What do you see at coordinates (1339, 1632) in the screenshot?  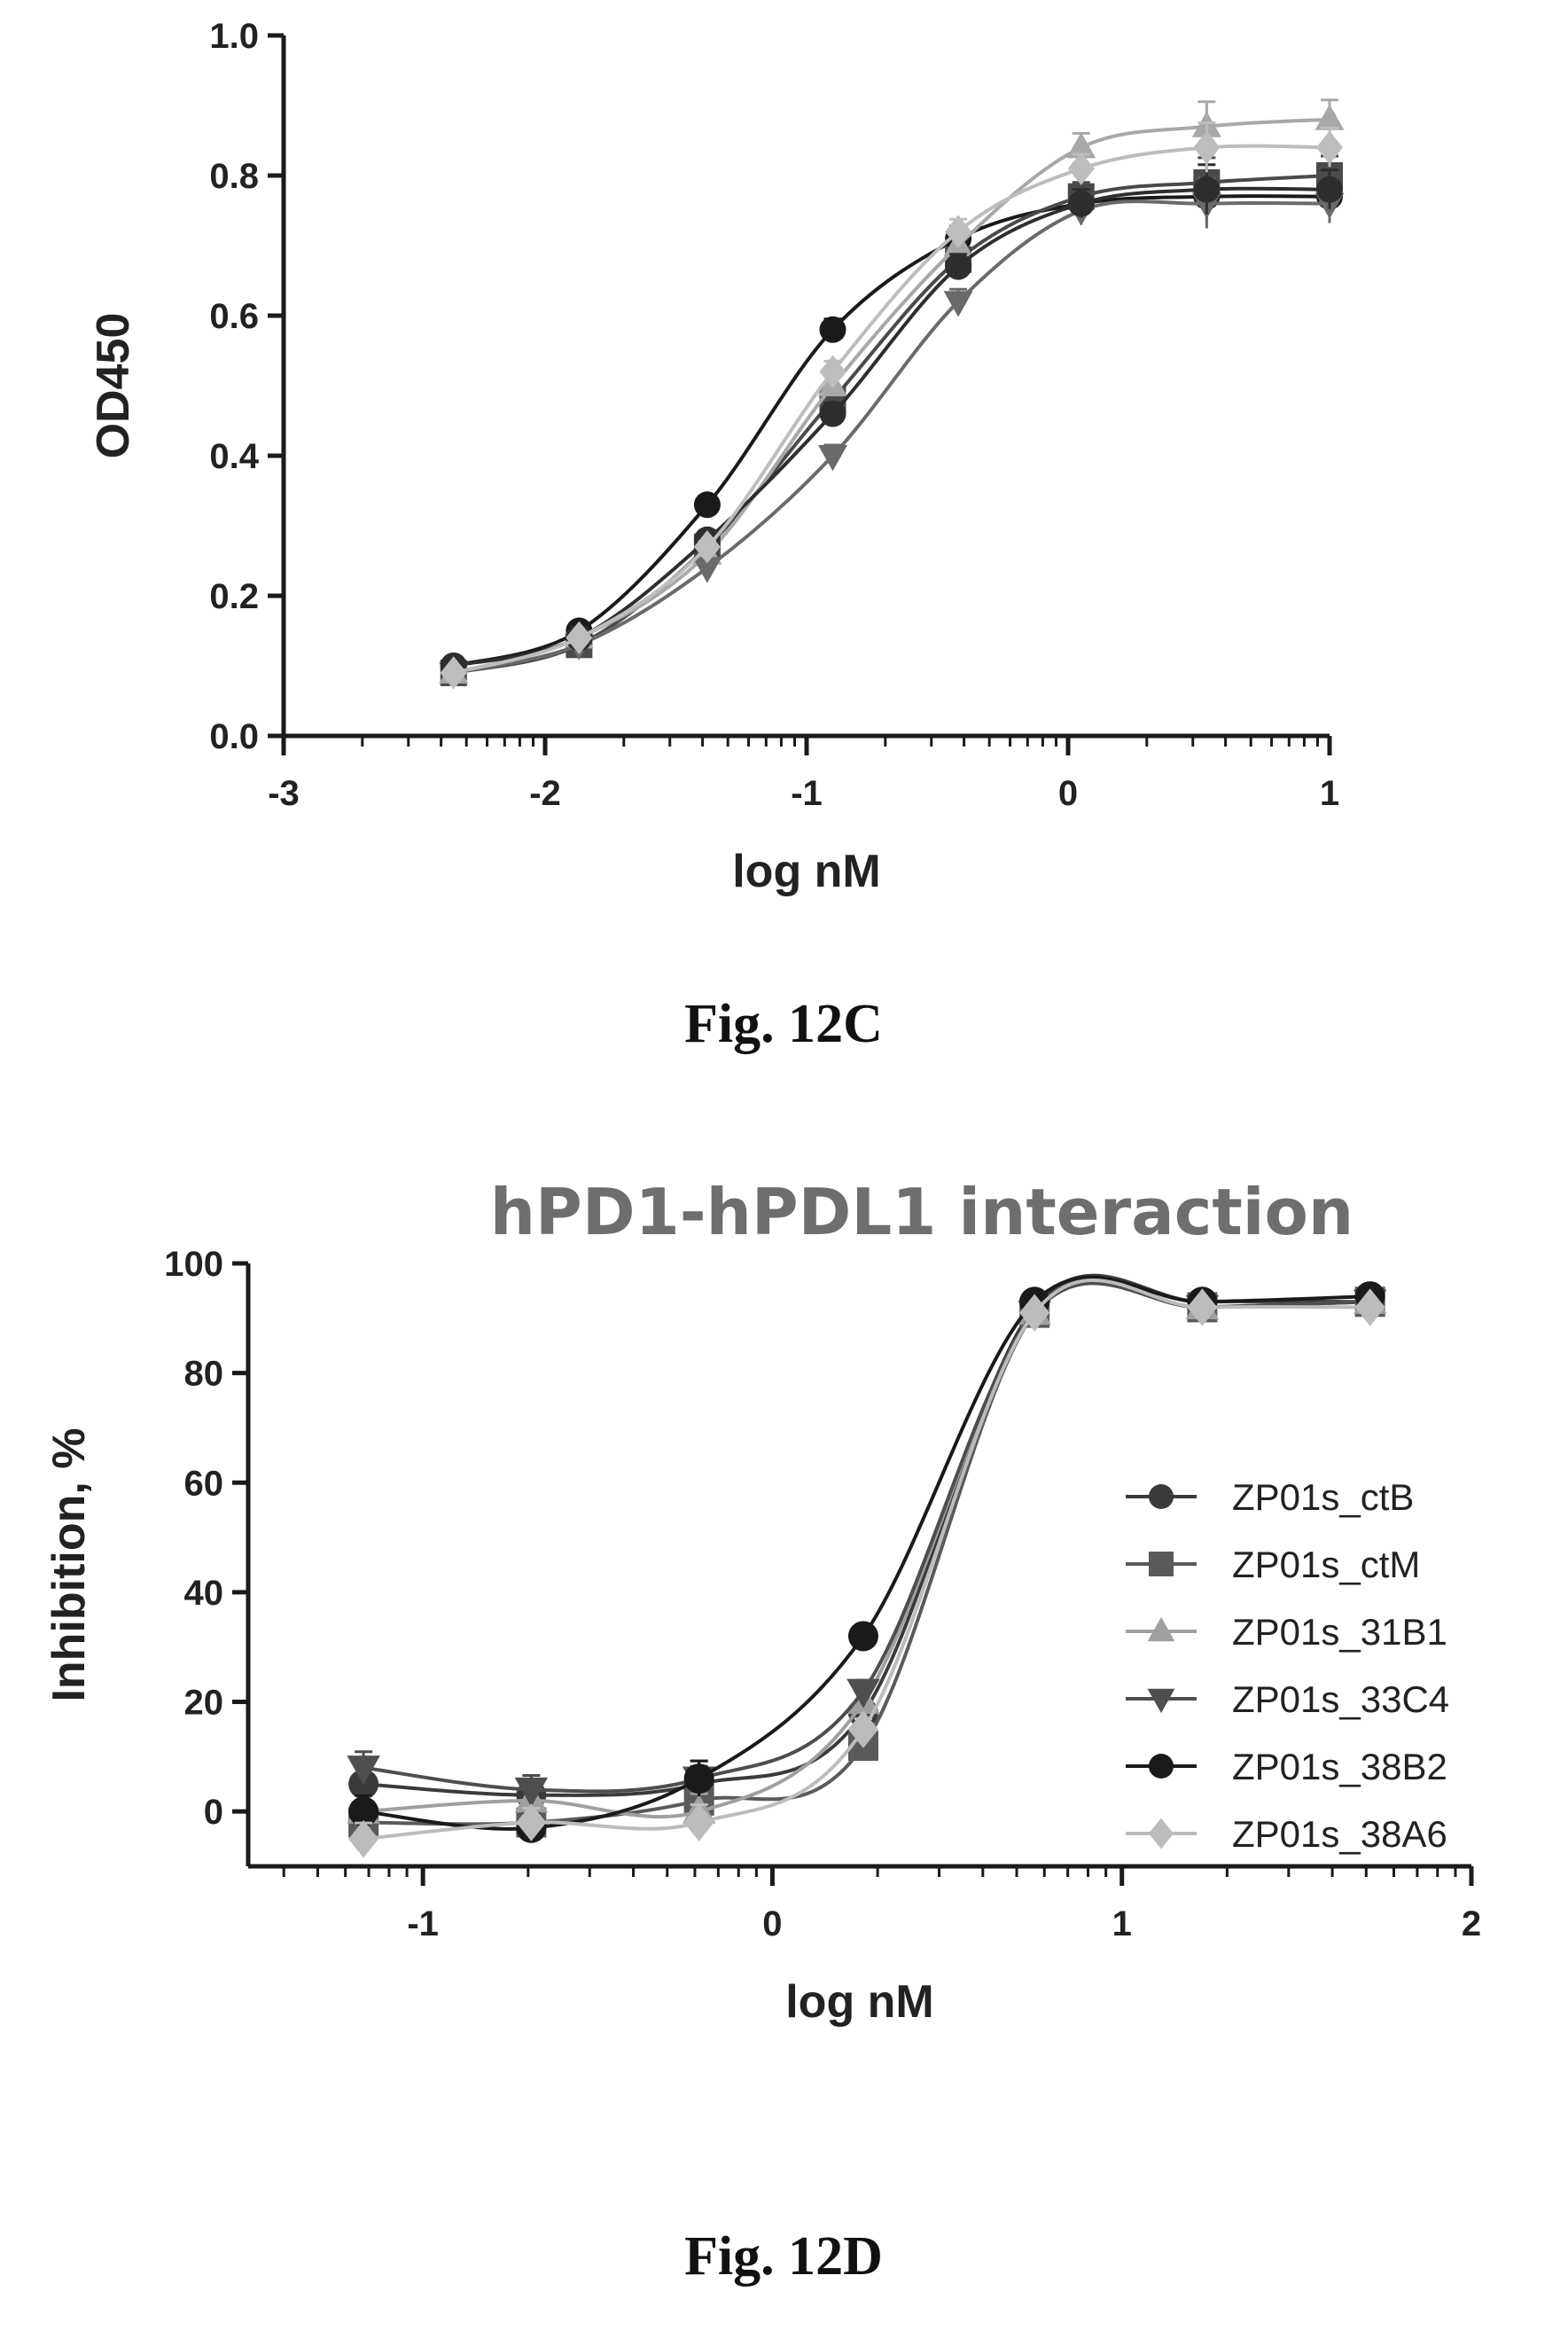 I see `legend-label: ZP01s_31B1` at bounding box center [1339, 1632].